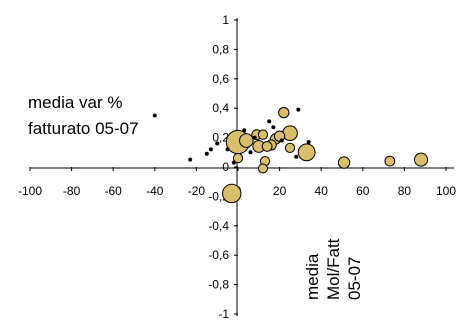 Image resolution: width=462 pixels, height=320 pixels. I want to click on y-label-line-2: fatturato 05-07, so click(83, 128).